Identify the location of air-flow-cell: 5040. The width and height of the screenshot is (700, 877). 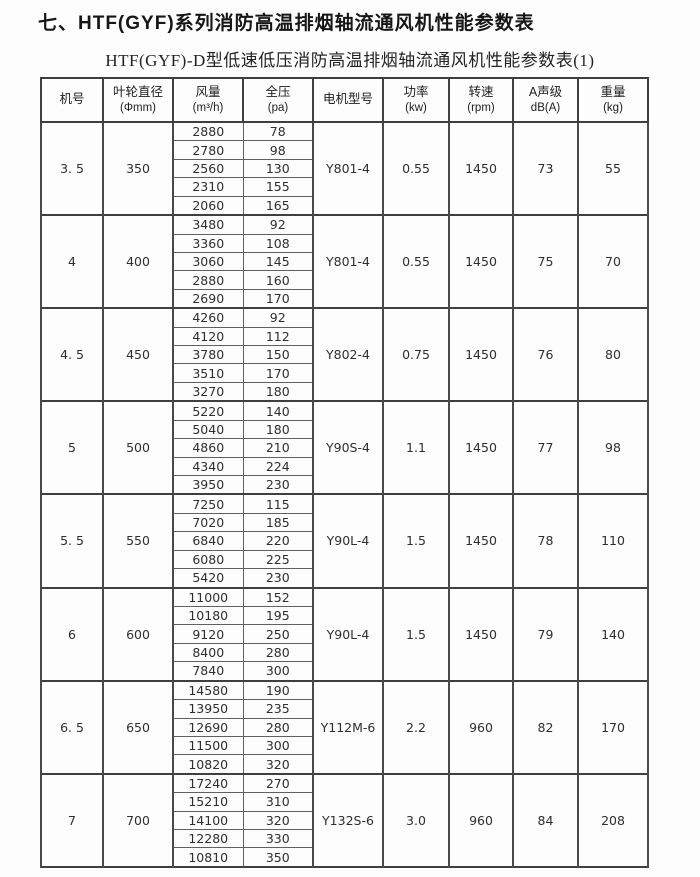
(208, 429).